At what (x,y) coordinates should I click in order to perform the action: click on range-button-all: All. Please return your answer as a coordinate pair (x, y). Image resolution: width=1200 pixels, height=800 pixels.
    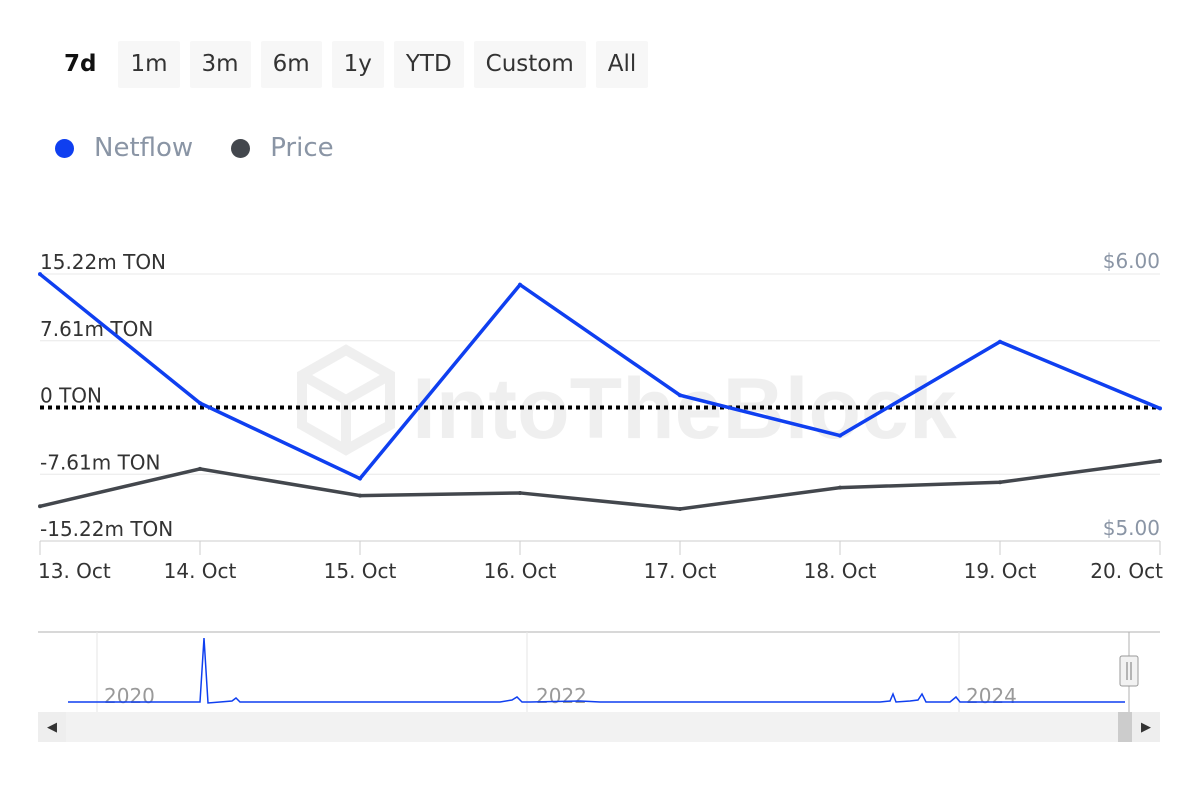
    Looking at the image, I should click on (622, 64).